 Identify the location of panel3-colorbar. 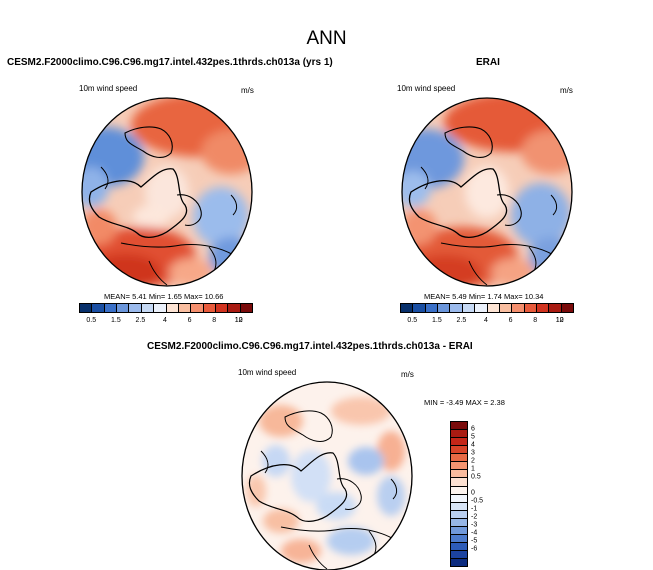
(459, 494).